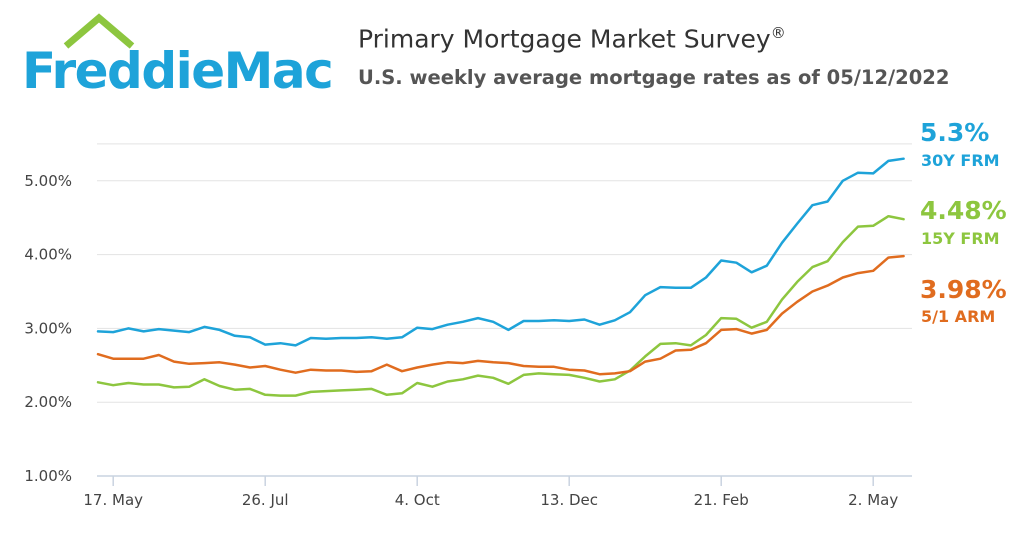  Describe the element at coordinates (48, 255) in the screenshot. I see `y-tick-label: 4.00%` at that location.